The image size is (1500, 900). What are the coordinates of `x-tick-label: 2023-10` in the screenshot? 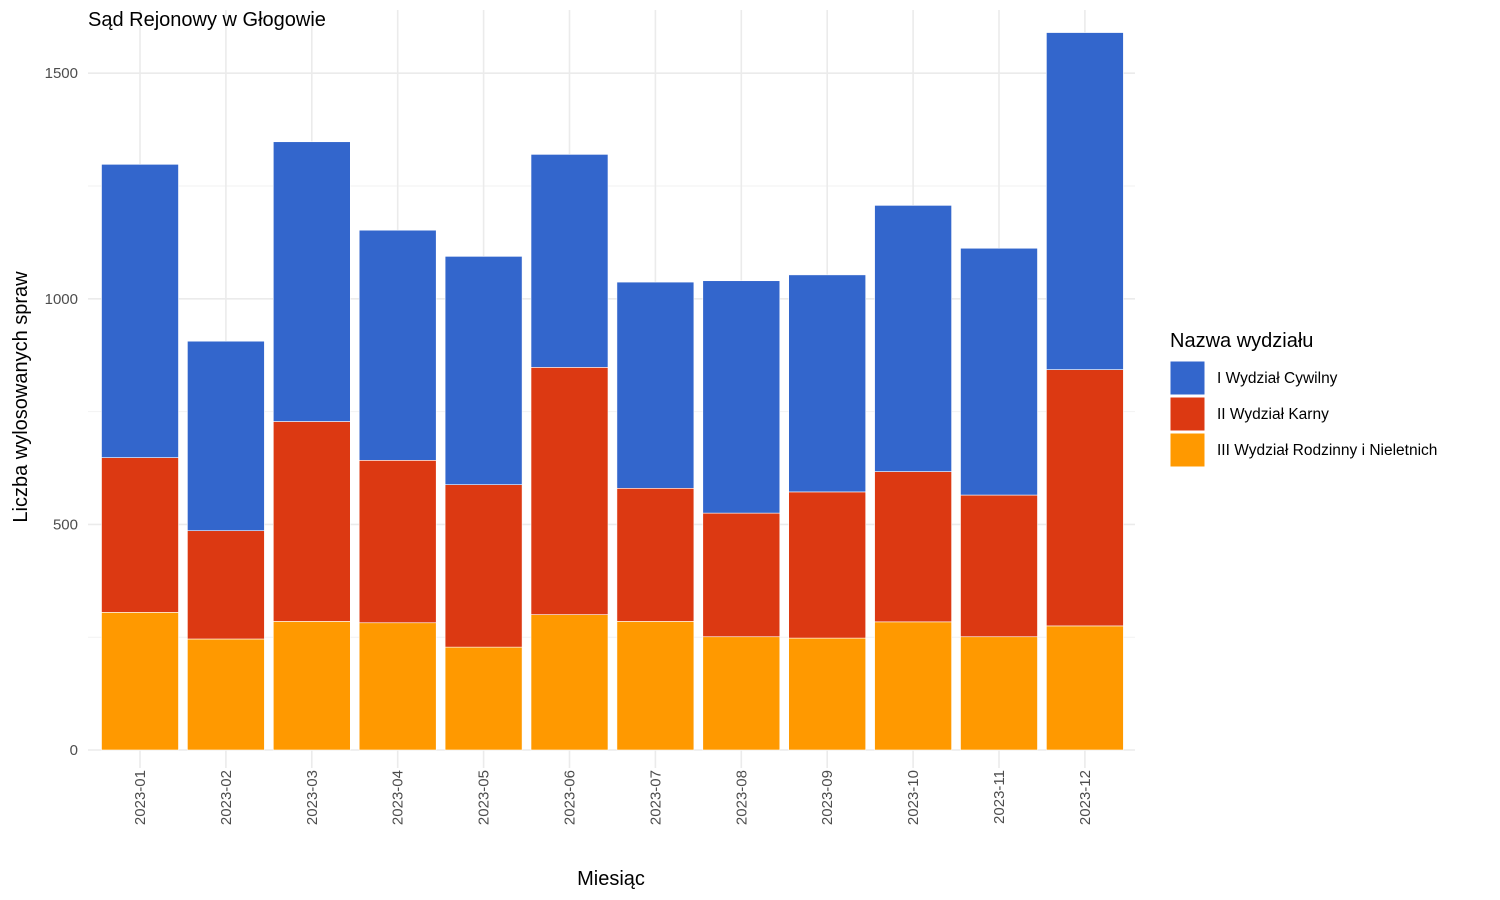 It's located at (913, 797).